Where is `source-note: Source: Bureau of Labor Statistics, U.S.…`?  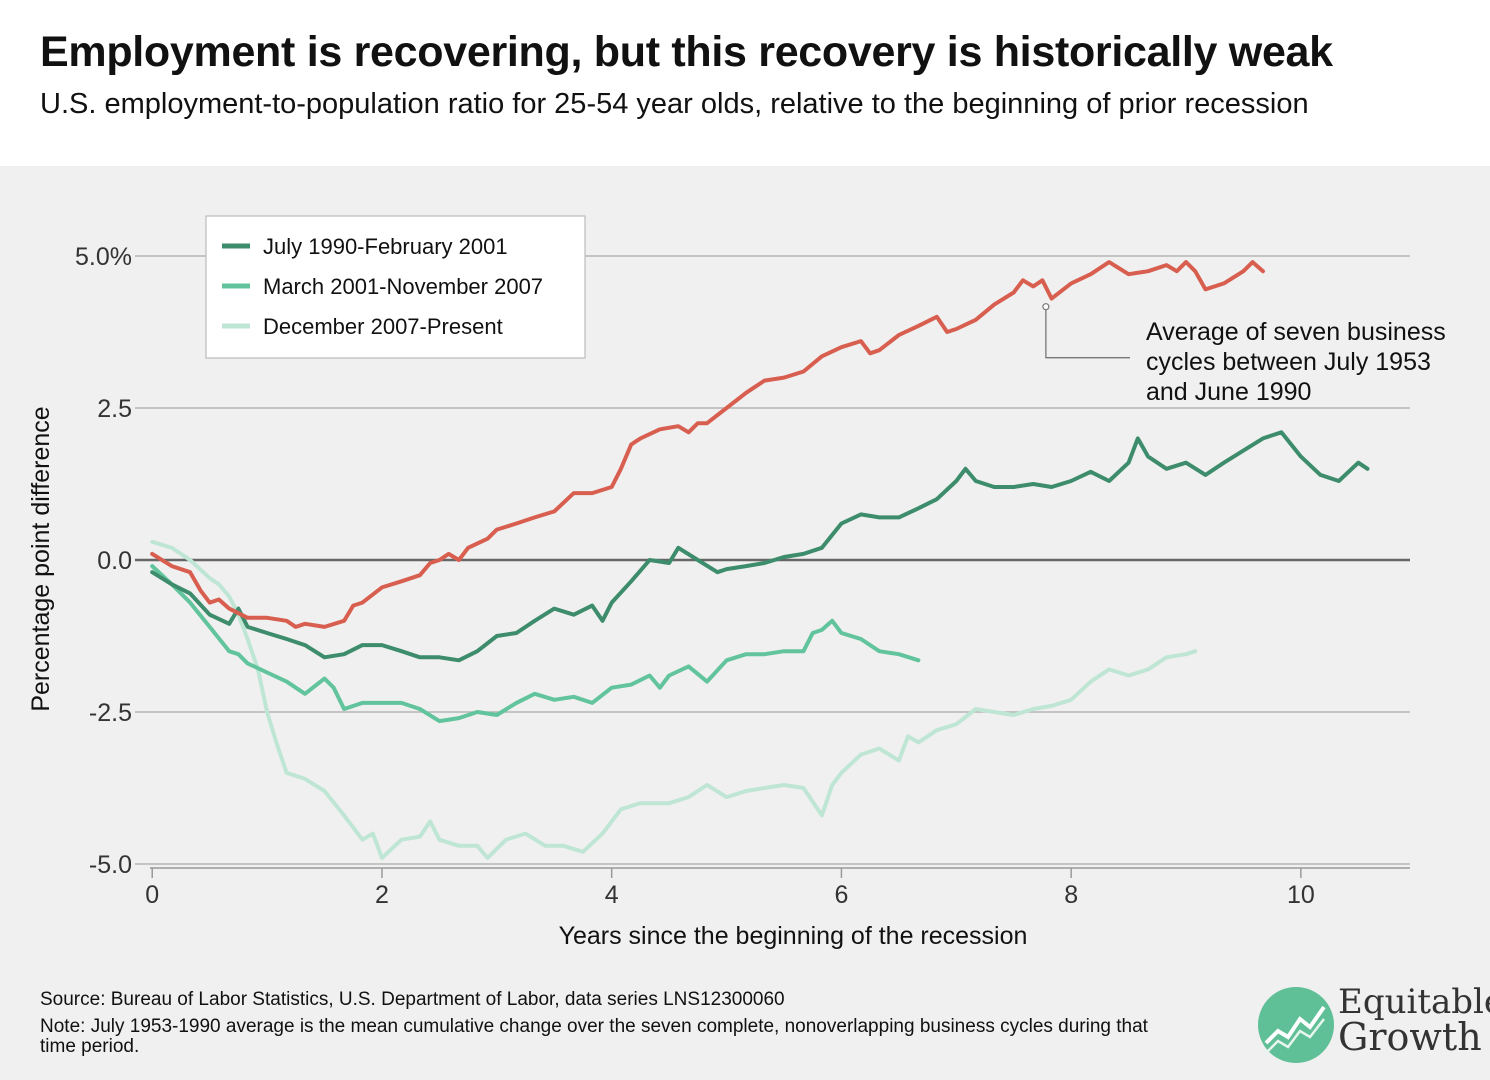
source-note: Source: Bureau of Labor Statistics, U.S.… is located at coordinates (412, 999).